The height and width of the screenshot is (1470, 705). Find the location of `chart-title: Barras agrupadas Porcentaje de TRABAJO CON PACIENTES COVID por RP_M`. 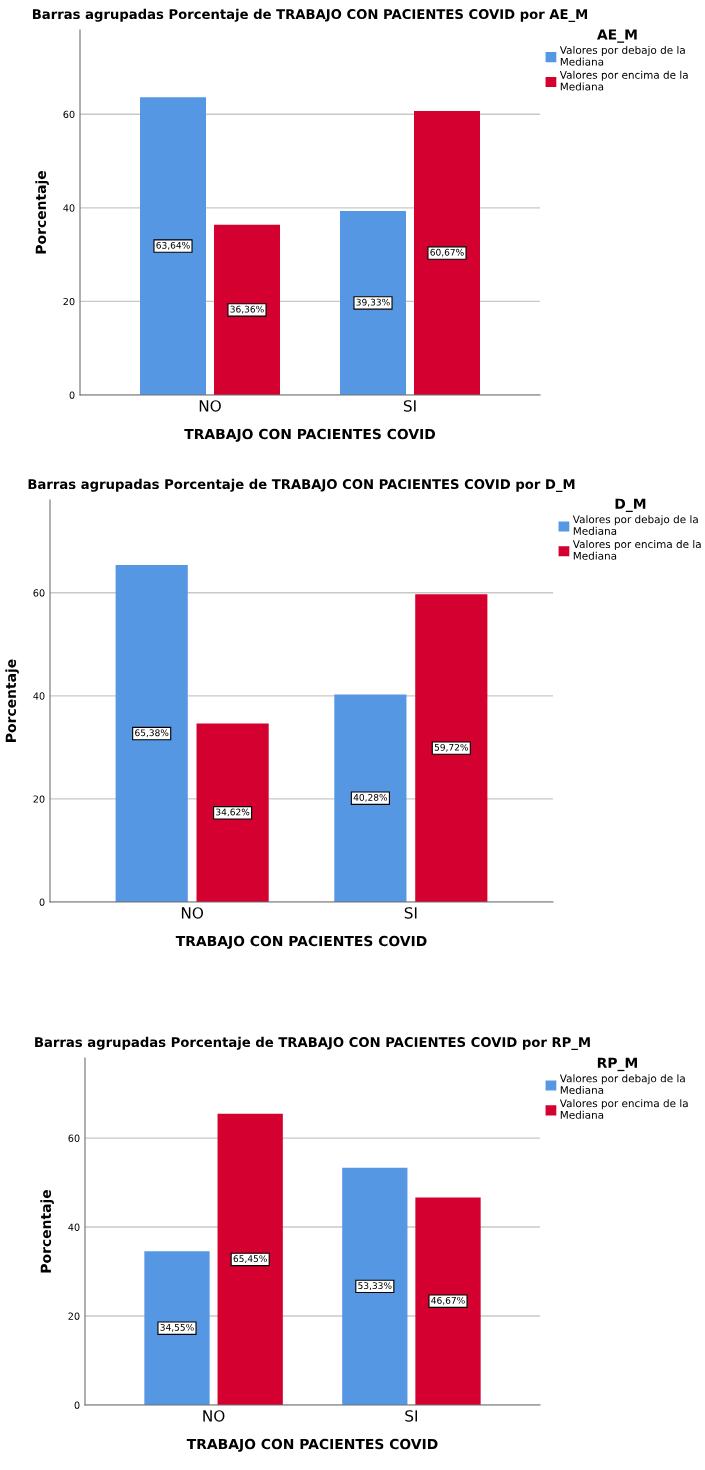

chart-title: Barras agrupadas Porcentaje de TRABAJO CON PACIENTES COVID por RP_M is located at coordinates (312, 1043).